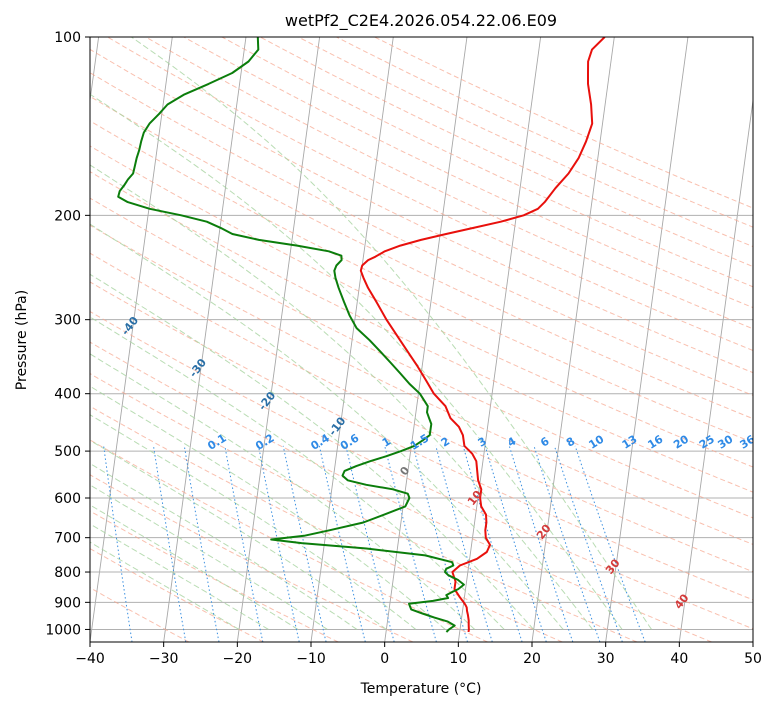 This screenshot has height=708, width=775. What do you see at coordinates (748, 441) in the screenshot?
I see `mixing-ratio-label: 36` at bounding box center [748, 441].